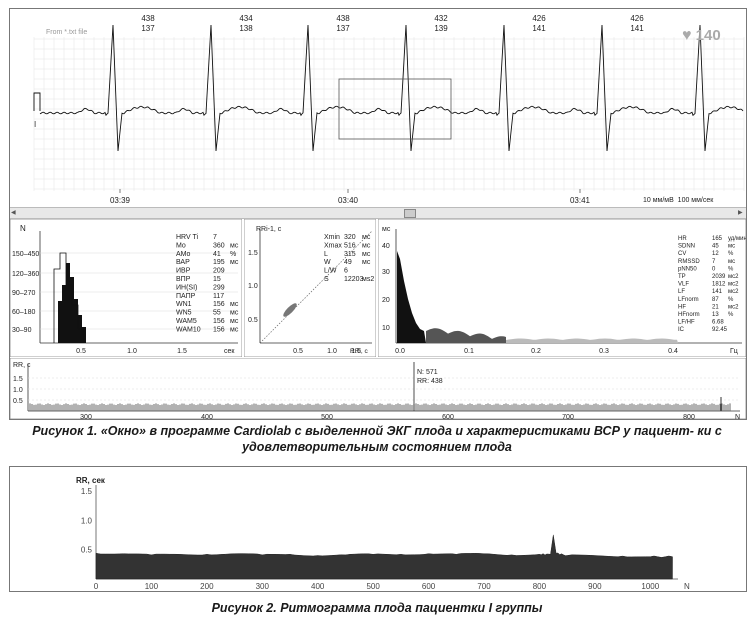 The image size is (753, 622). Describe the element at coordinates (378, 213) in the screenshot. I see `ecg-scrollbar: ◀ ▶` at that location.